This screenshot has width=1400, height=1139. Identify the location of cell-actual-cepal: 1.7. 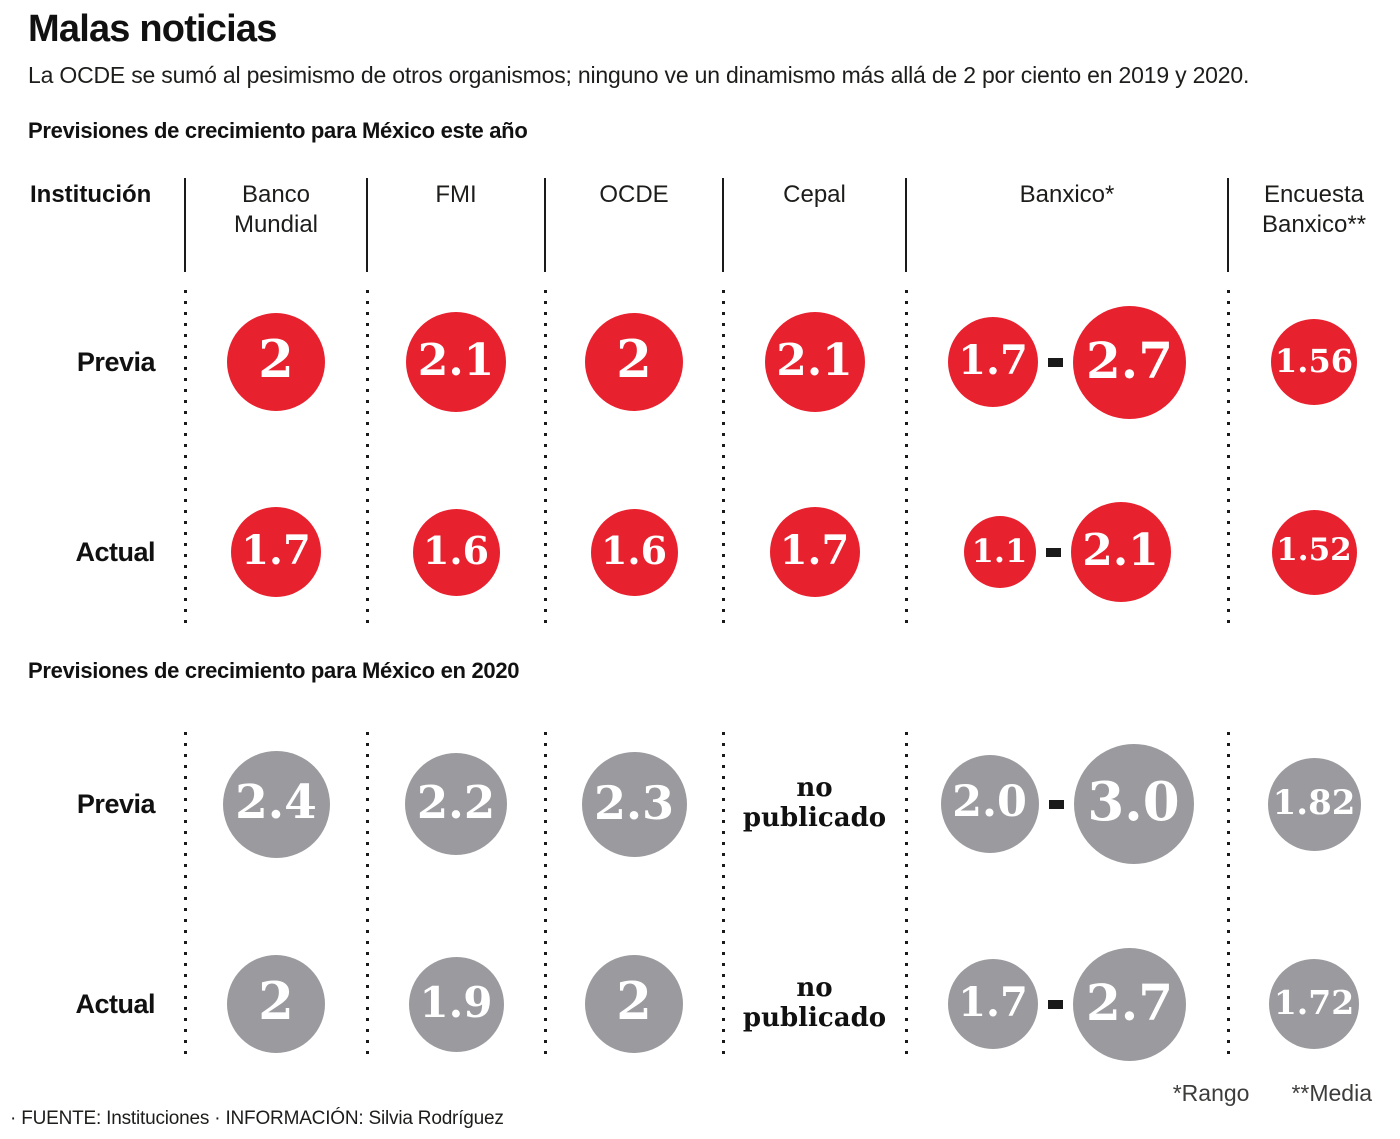
(814, 552).